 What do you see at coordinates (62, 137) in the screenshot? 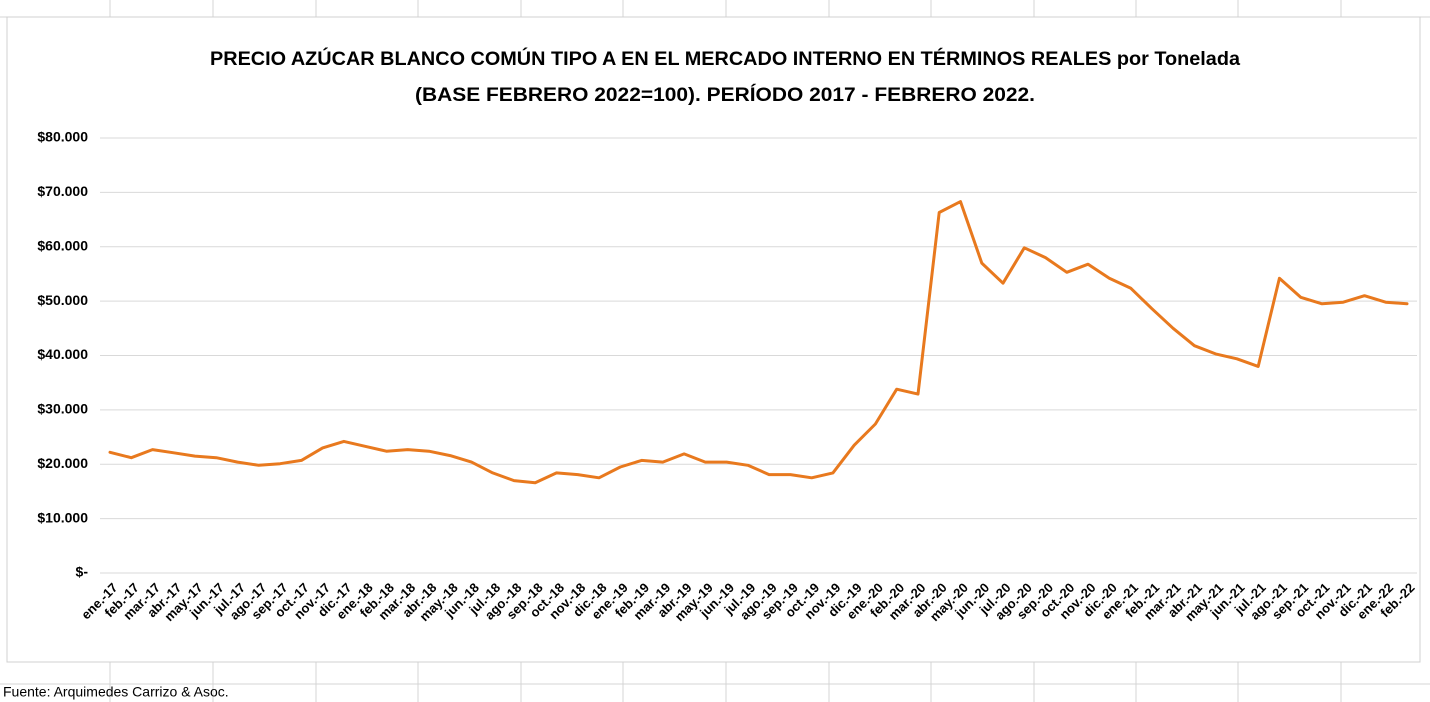
I see `y-tick-label: $80.000` at bounding box center [62, 137].